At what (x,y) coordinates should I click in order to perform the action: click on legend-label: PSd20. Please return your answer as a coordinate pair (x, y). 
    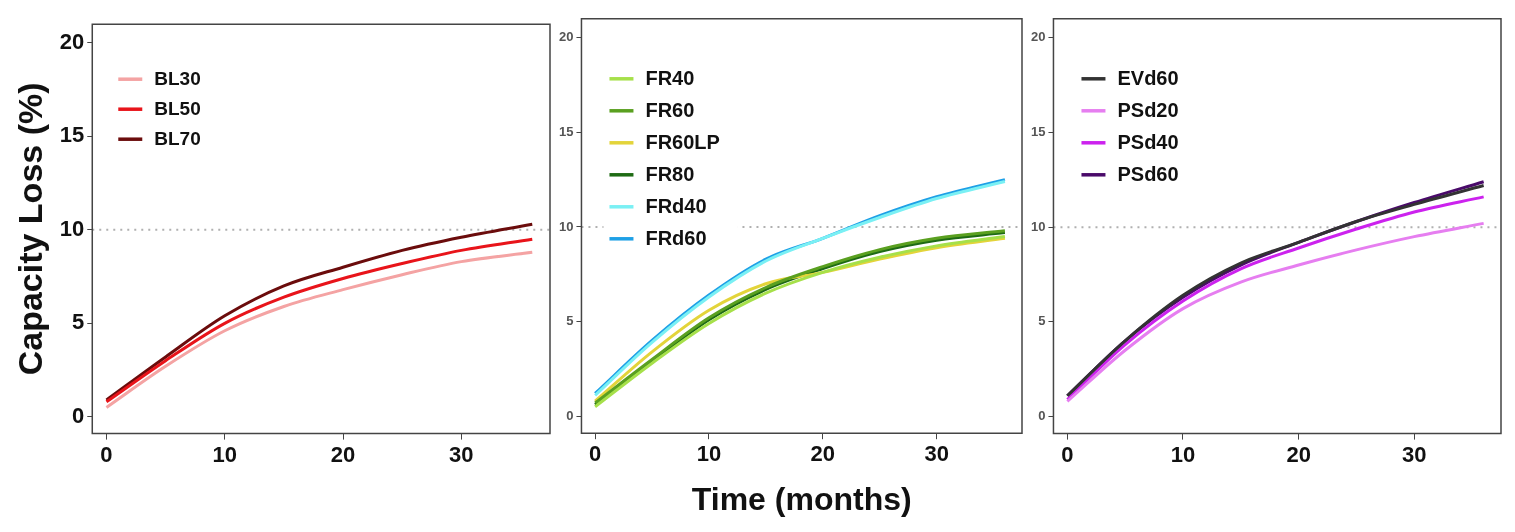
    Looking at the image, I should click on (1148, 110).